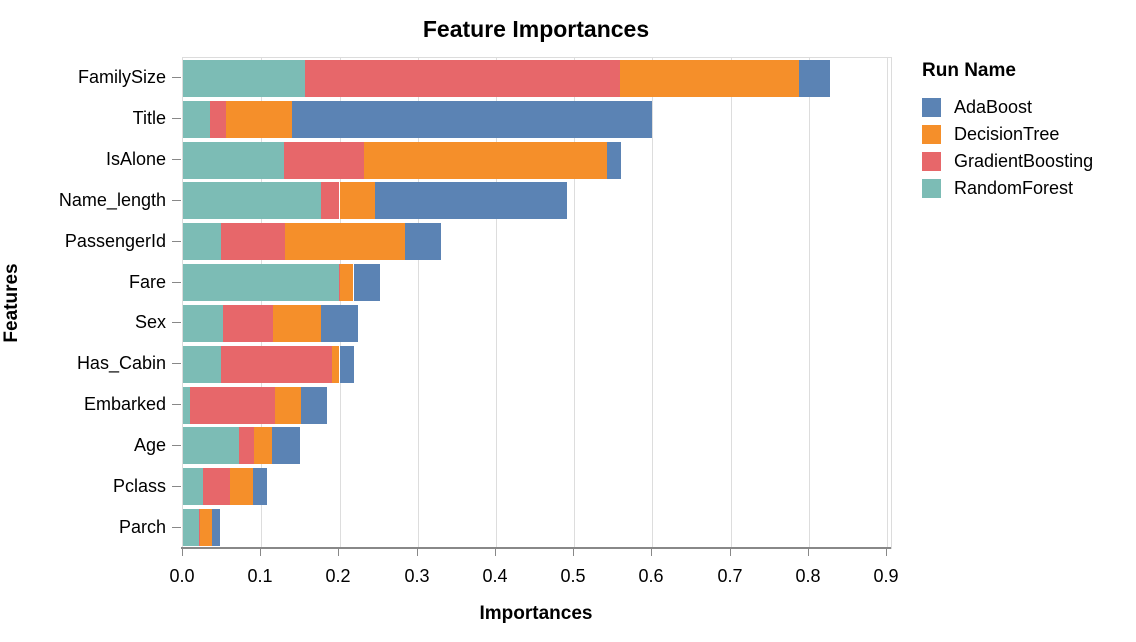 This screenshot has height=642, width=1136. Describe the element at coordinates (142, 527) in the screenshot. I see `y-tick-label: Parch` at that location.